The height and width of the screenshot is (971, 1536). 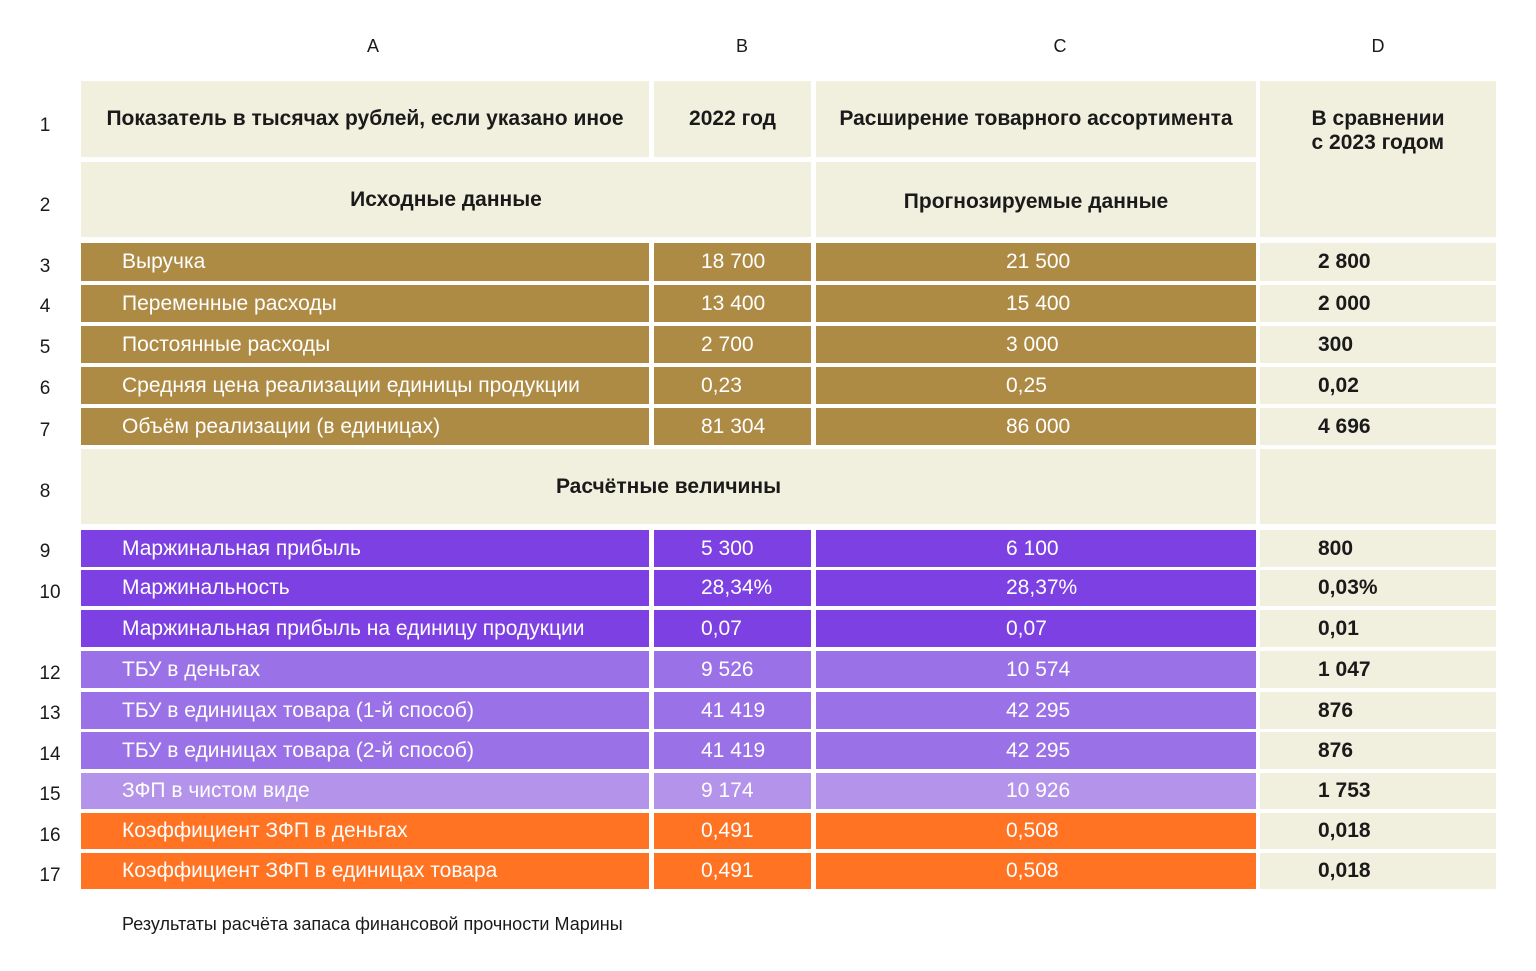 I want to click on row-value-c: 28,37%, so click(x=1036, y=588).